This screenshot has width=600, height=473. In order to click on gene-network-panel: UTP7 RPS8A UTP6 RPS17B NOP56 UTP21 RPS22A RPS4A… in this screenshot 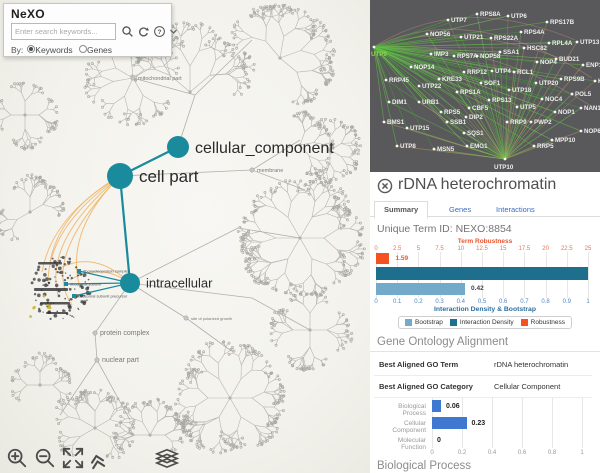, I will do `click(485, 86)`.